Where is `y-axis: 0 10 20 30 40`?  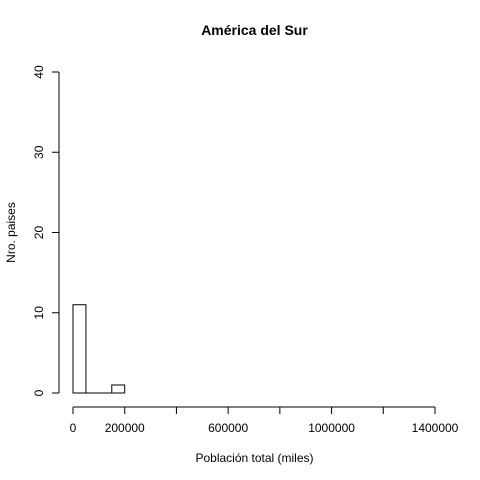
y-axis: 0 10 20 30 40 is located at coordinates (46, 230).